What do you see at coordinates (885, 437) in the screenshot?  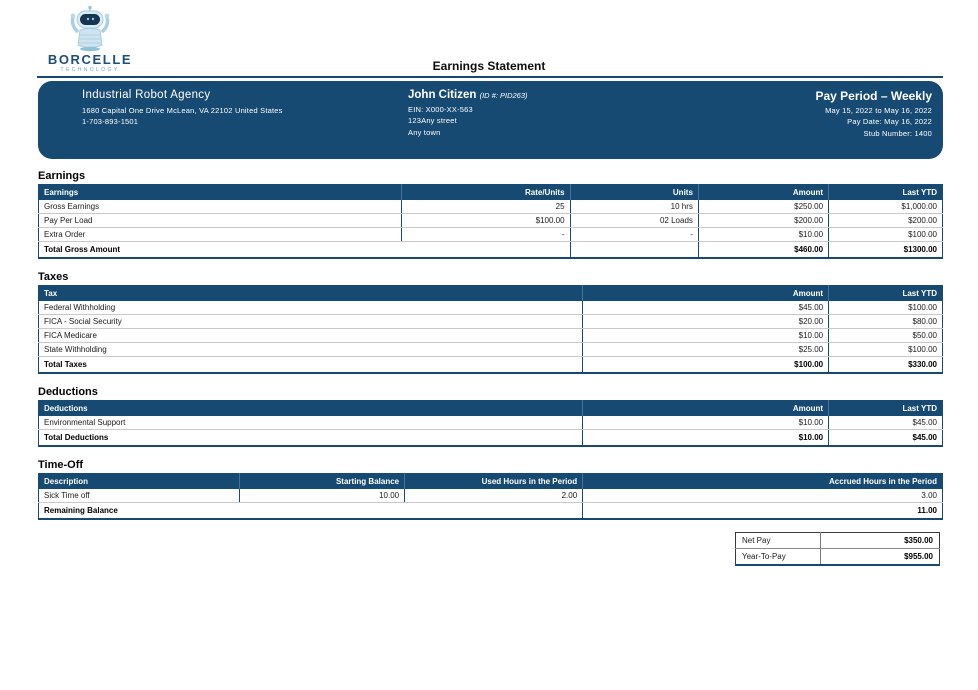 I see `deductions-total-ytd: $45.00` at bounding box center [885, 437].